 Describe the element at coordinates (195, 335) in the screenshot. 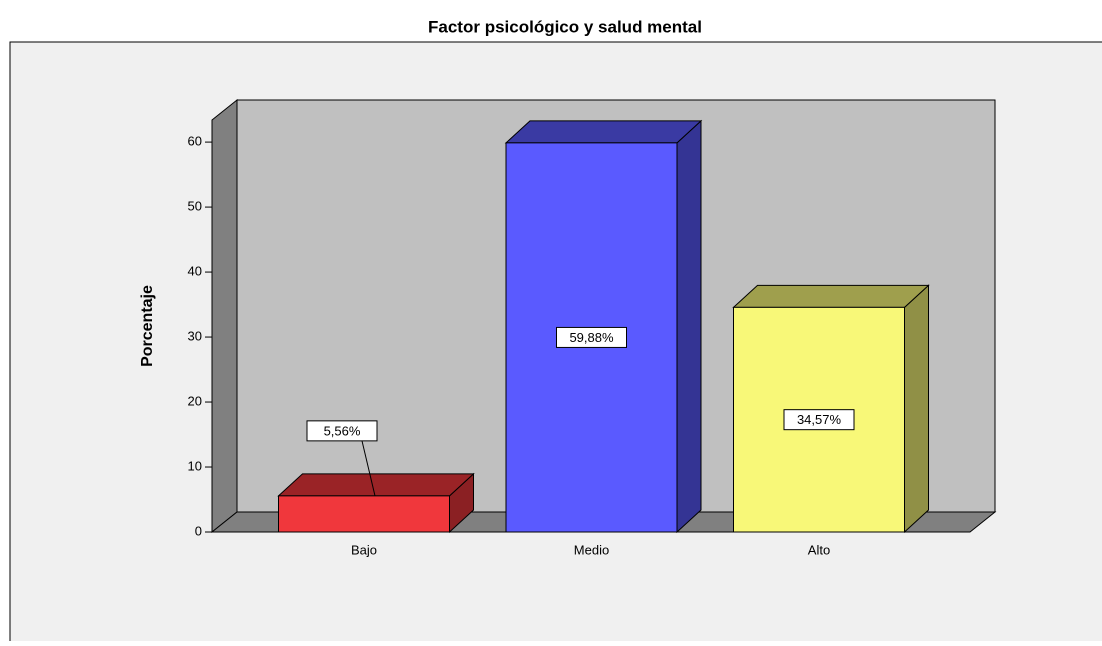

I see `y-tick-label: 30` at that location.